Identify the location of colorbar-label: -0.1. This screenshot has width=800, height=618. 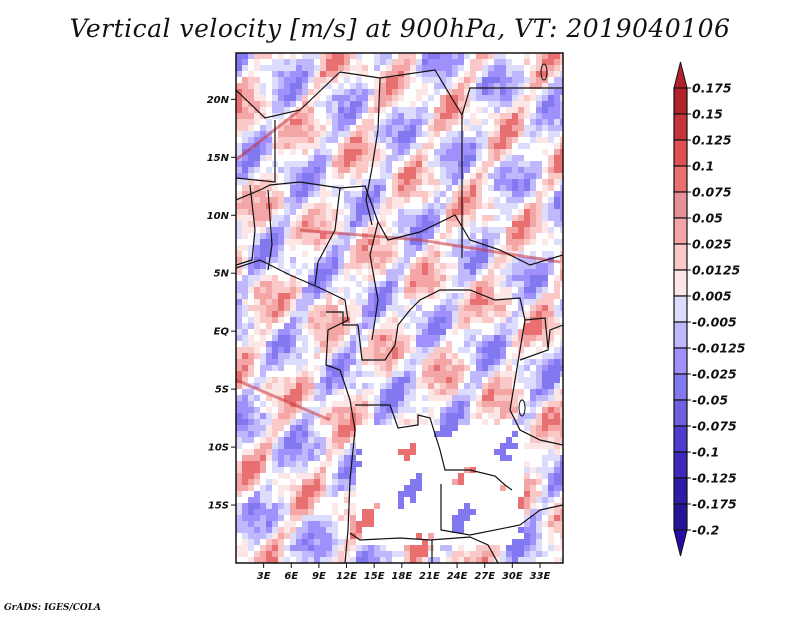
(705, 452).